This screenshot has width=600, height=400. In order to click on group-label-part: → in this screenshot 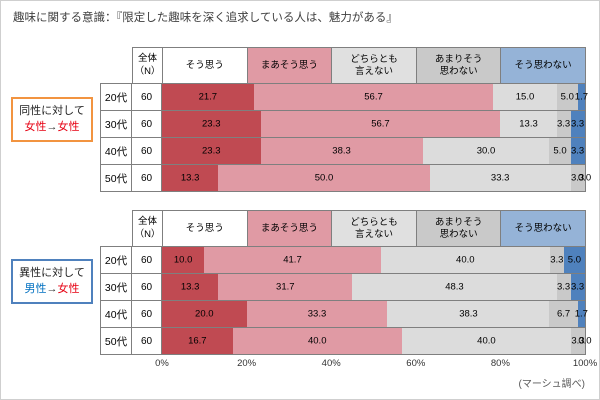, I will do `click(52, 288)`.